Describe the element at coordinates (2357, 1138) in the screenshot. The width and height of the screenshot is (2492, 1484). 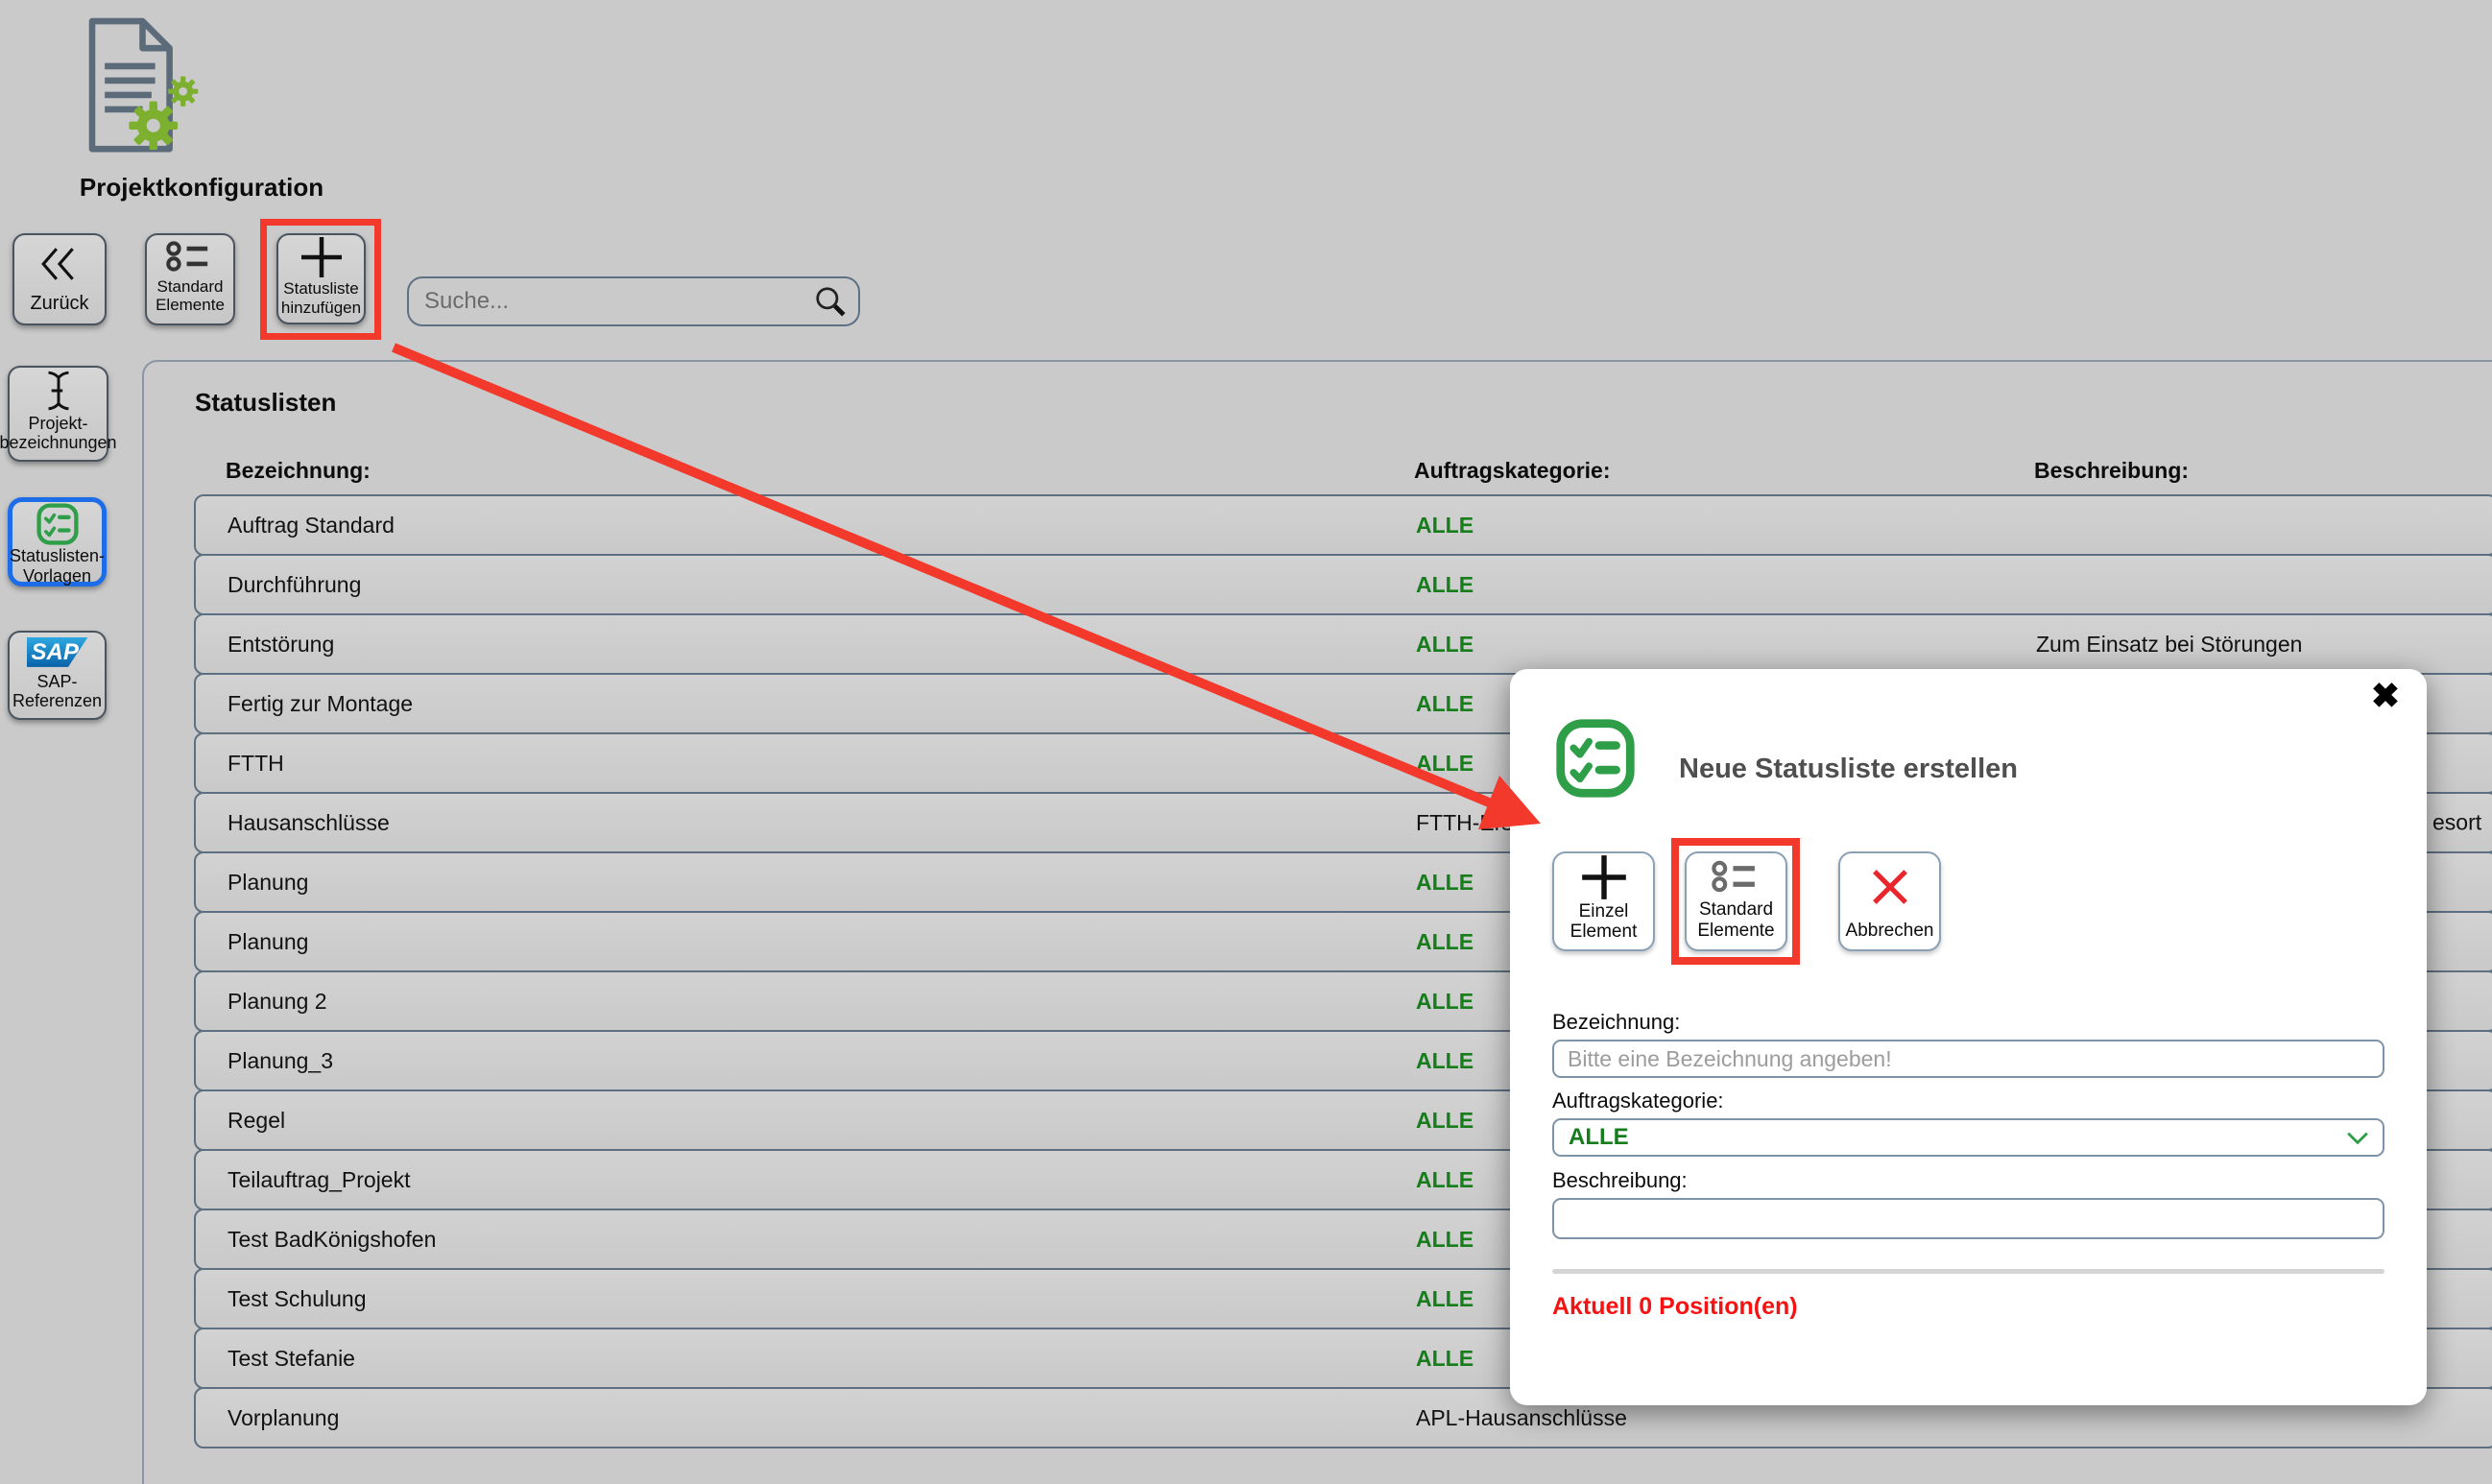
I see `chevron-down-icon` at that location.